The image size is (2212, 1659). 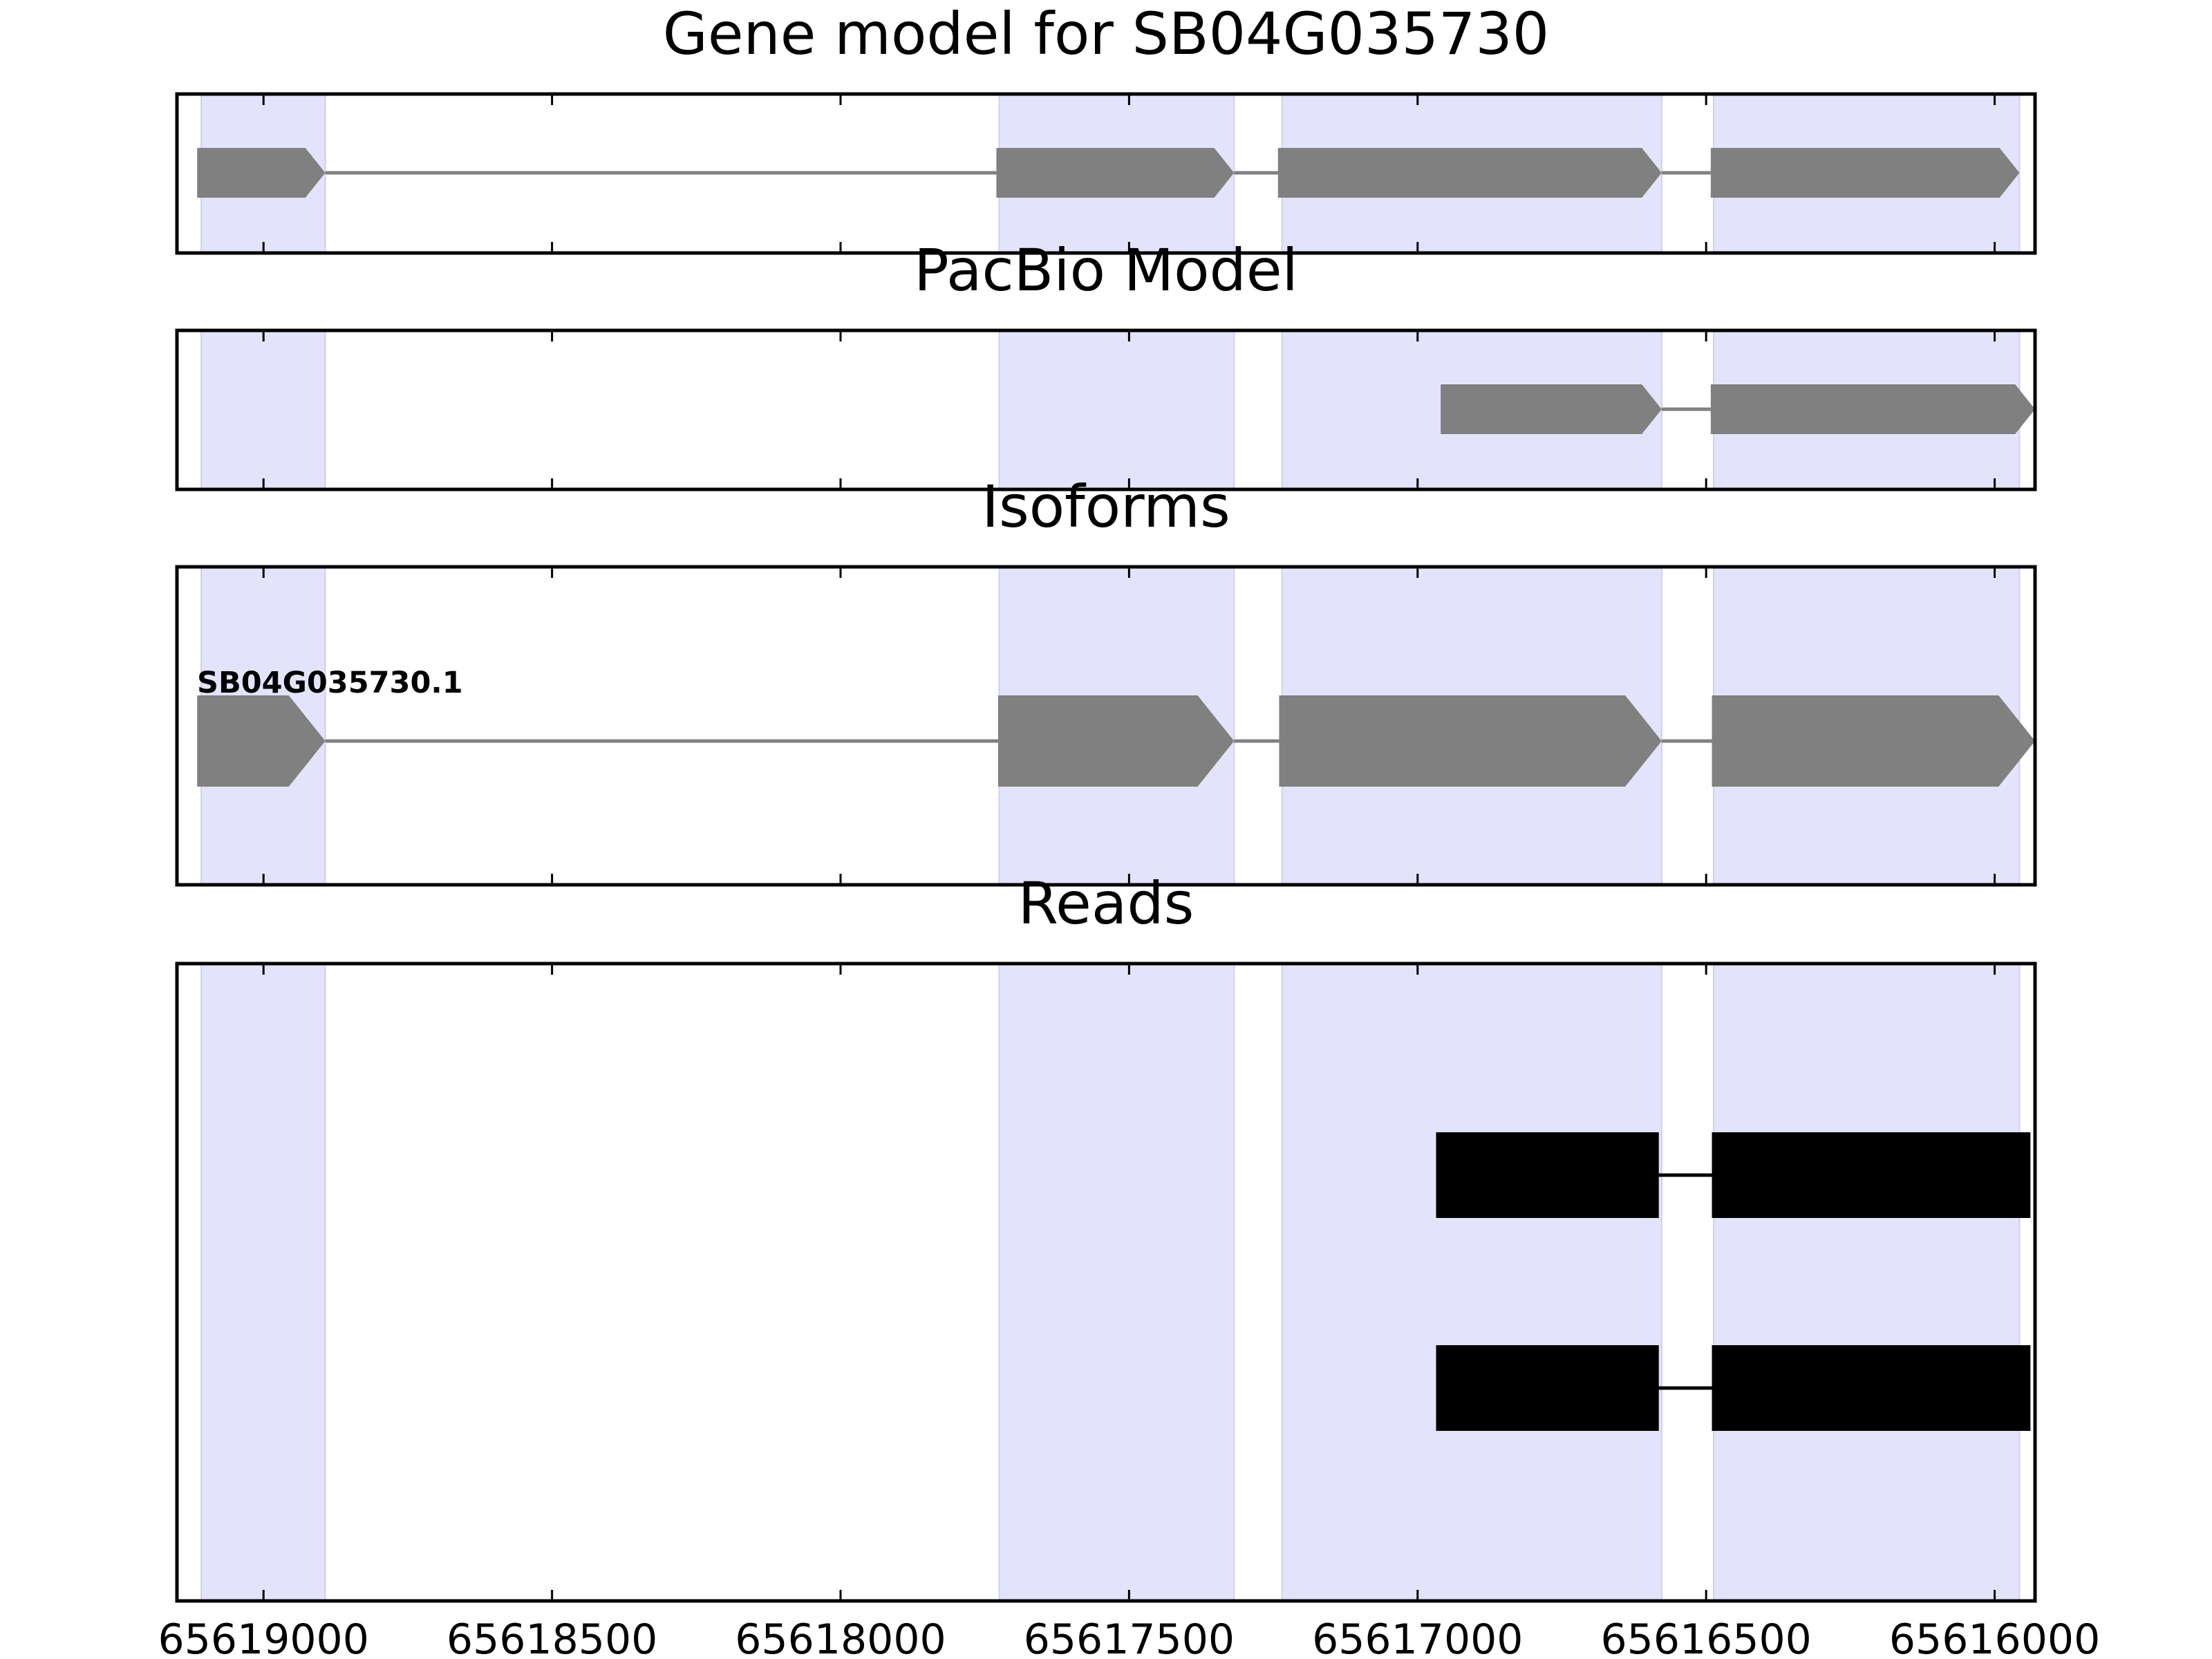 What do you see at coordinates (1994, 1637) in the screenshot?
I see `x-tick-label: 65616000` at bounding box center [1994, 1637].